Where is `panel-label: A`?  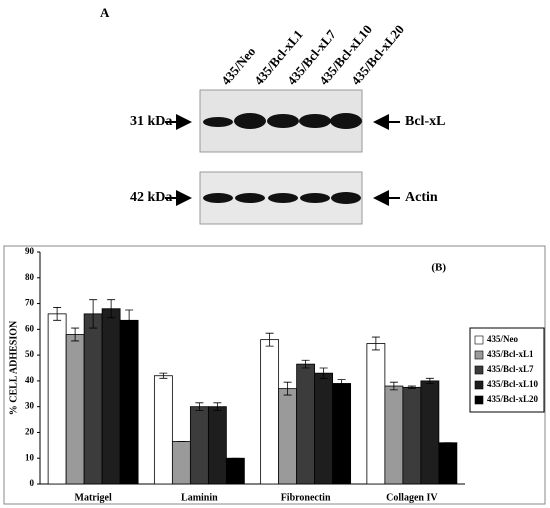
panel-label: A is located at coordinates (105, 12).